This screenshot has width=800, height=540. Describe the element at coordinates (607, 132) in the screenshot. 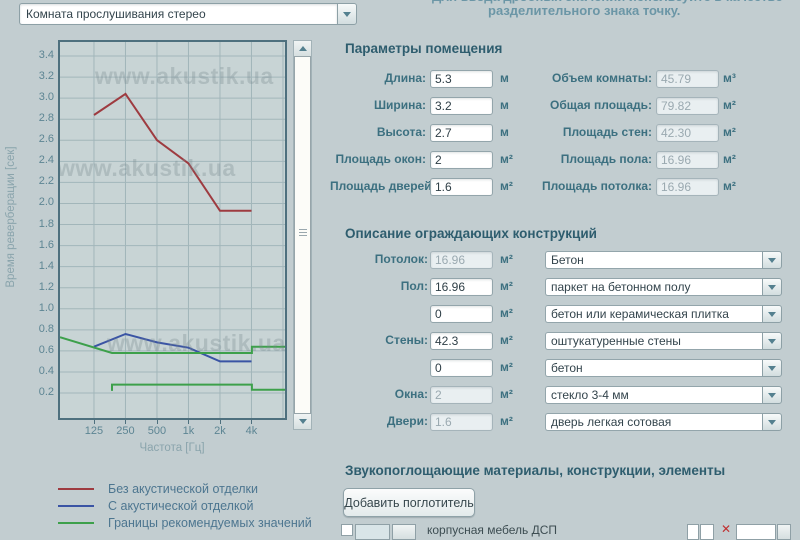

I see `field-label: Площадь стен:` at that location.